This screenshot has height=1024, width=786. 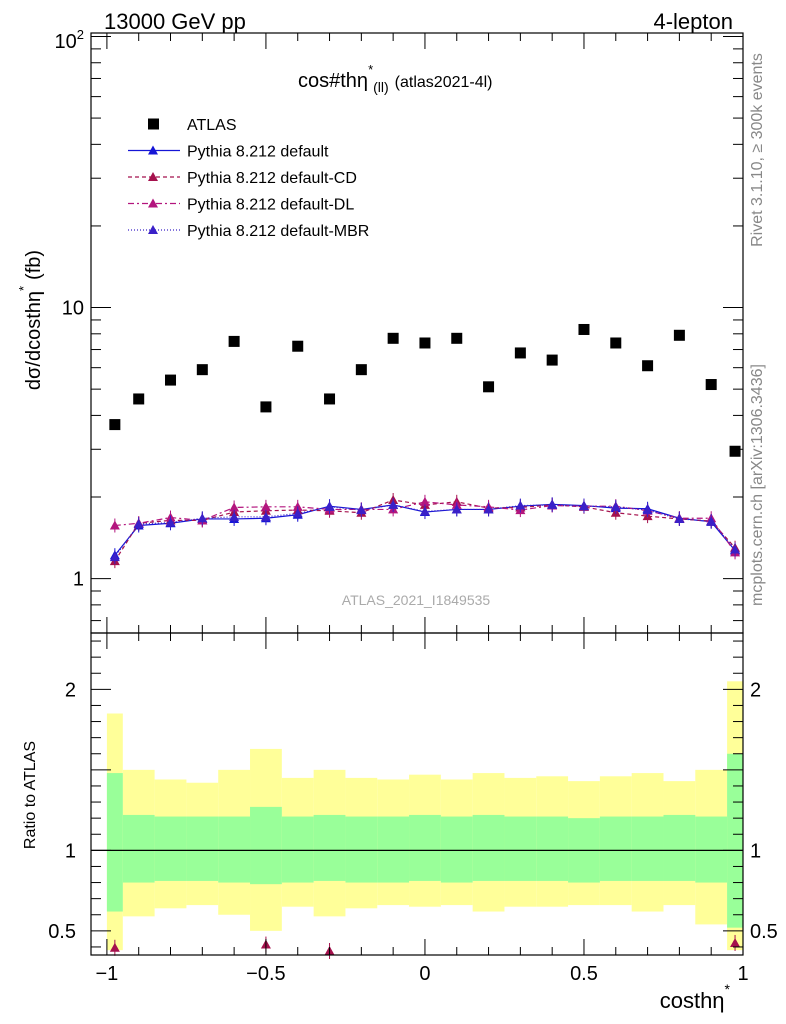 I want to click on x-tick-label: 0, so click(x=424, y=974).